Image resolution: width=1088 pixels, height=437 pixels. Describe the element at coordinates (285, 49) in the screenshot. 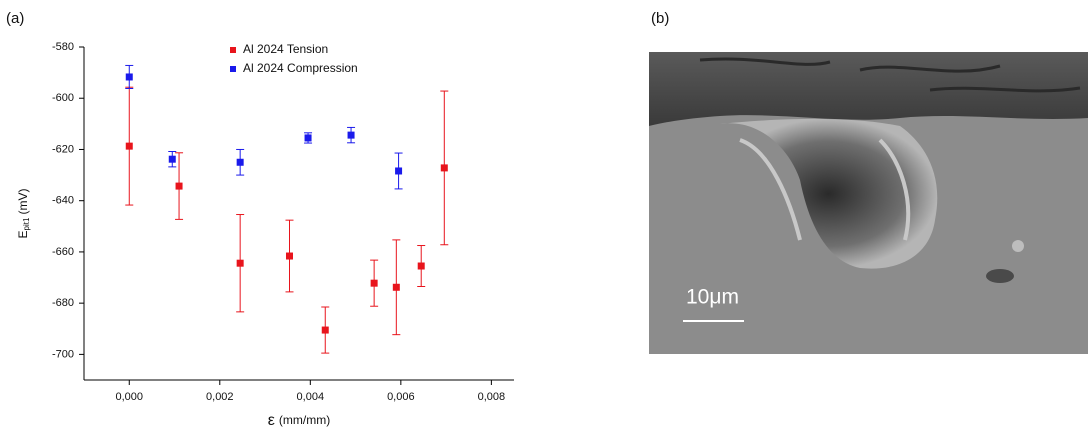

I see `legend-label: Al 2024 Tension` at that location.